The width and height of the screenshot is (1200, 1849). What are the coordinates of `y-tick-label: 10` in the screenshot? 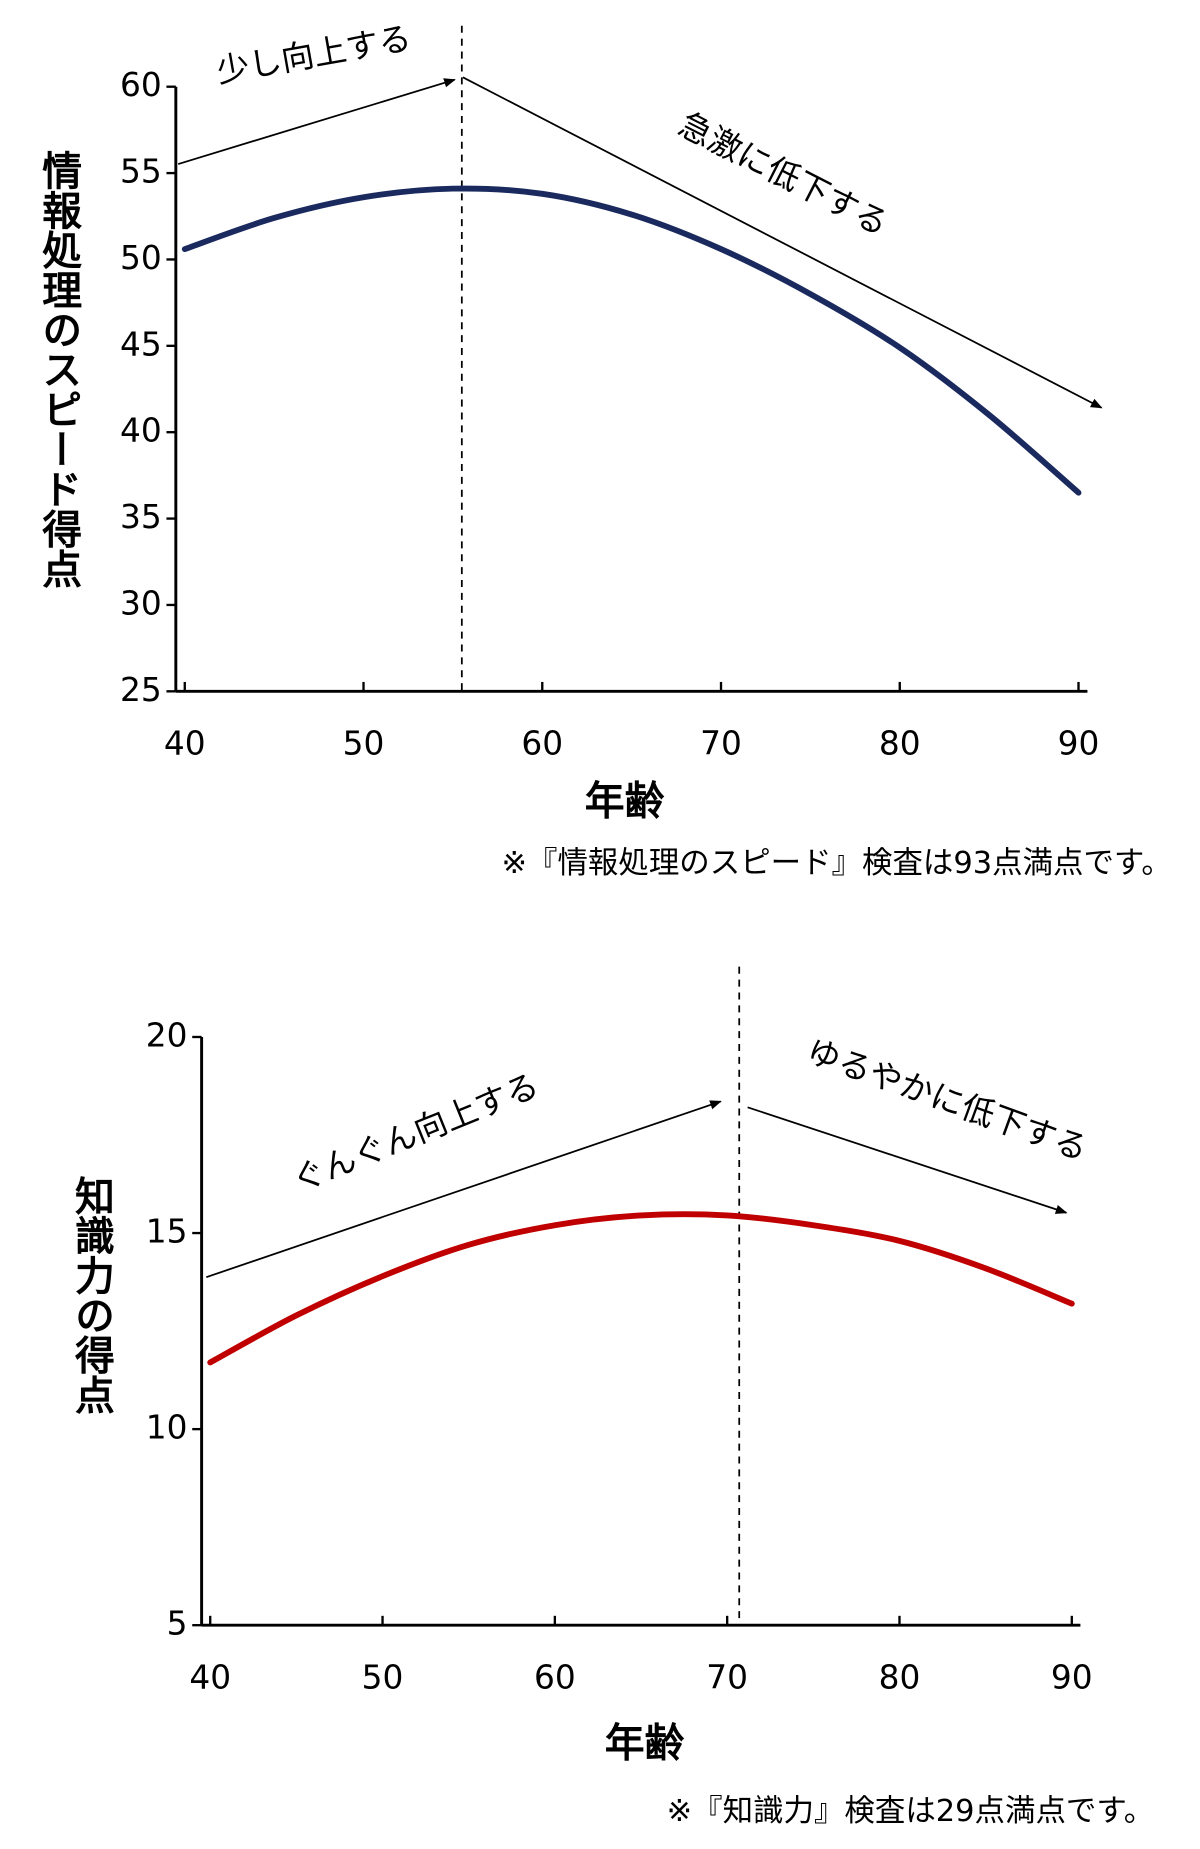 It's located at (167, 1428).